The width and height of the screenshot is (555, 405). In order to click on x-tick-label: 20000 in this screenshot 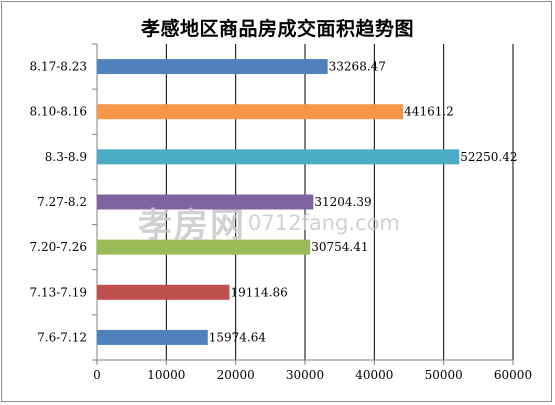, I will do `click(236, 375)`.